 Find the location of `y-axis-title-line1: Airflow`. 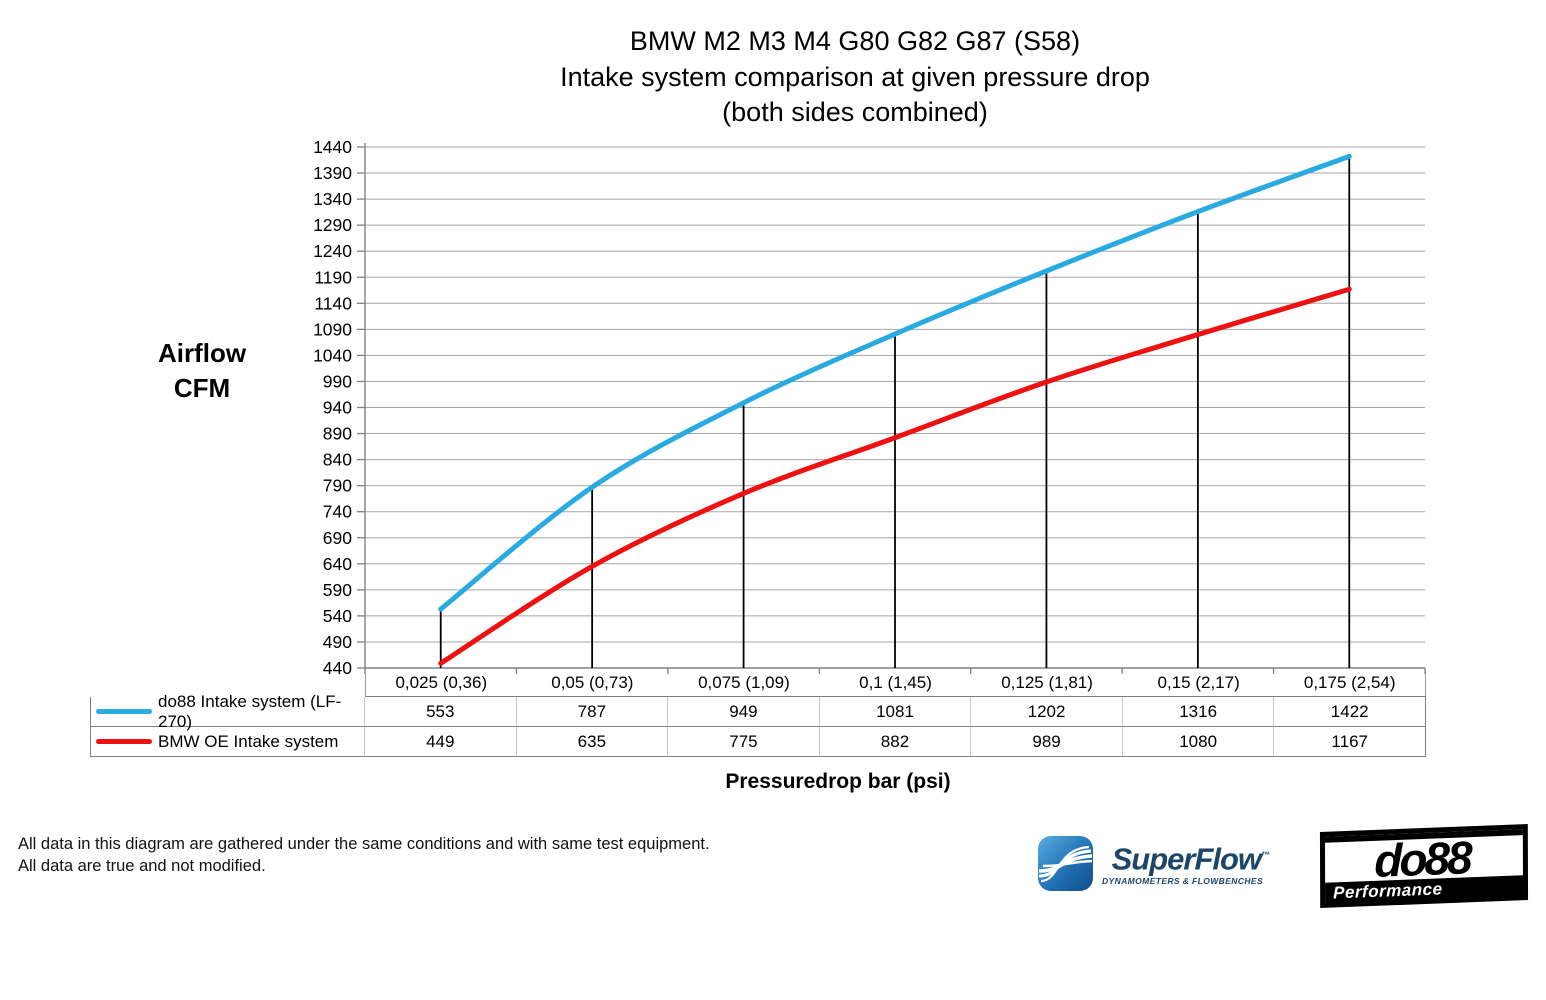

y-axis-title-line1: Airflow is located at coordinates (202, 353).